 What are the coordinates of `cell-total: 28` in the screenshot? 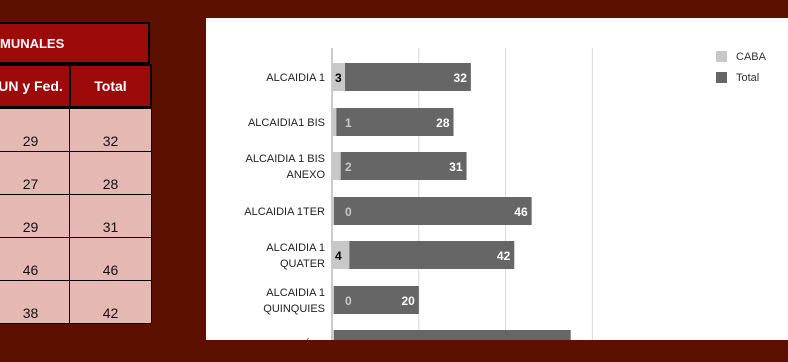 It's located at (110, 173).